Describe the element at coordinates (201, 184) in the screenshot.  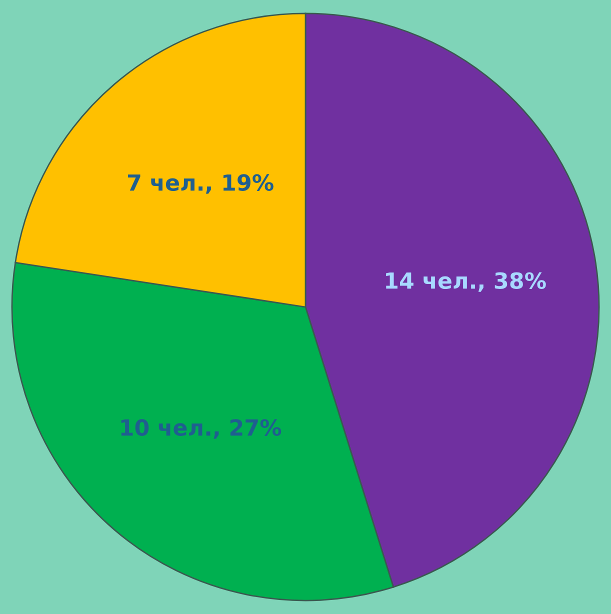
I see `data-label: 7 чел., 19%` at that location.